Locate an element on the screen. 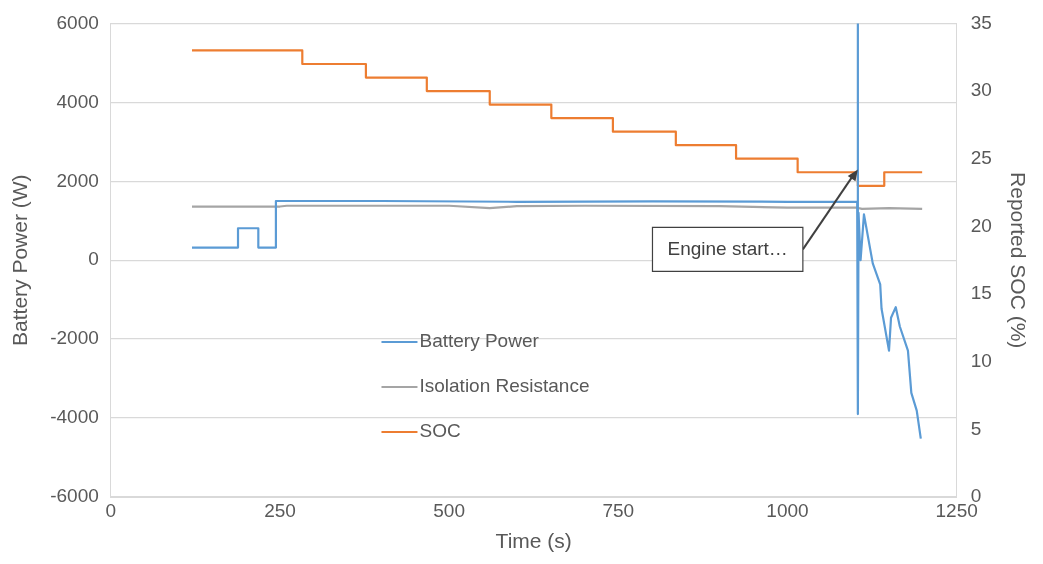 Image resolution: width=1043 pixels, height=564 pixels. y-tick-label: -2000 is located at coordinates (74, 338).